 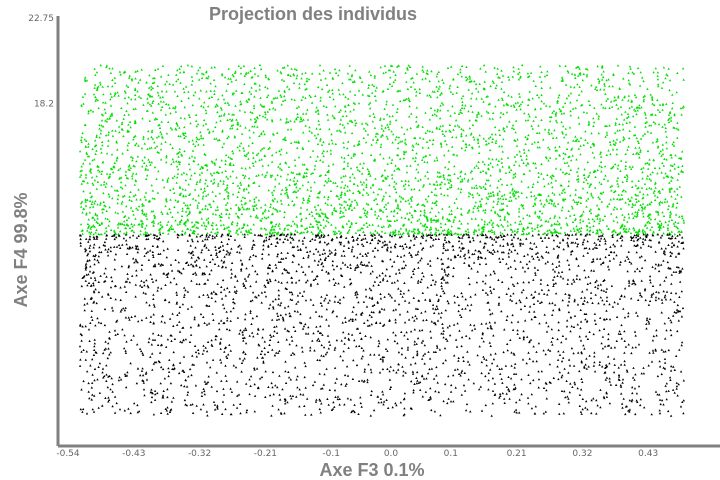 I want to click on x-axis-label: Axe F3 0.1%, so click(x=371, y=470).